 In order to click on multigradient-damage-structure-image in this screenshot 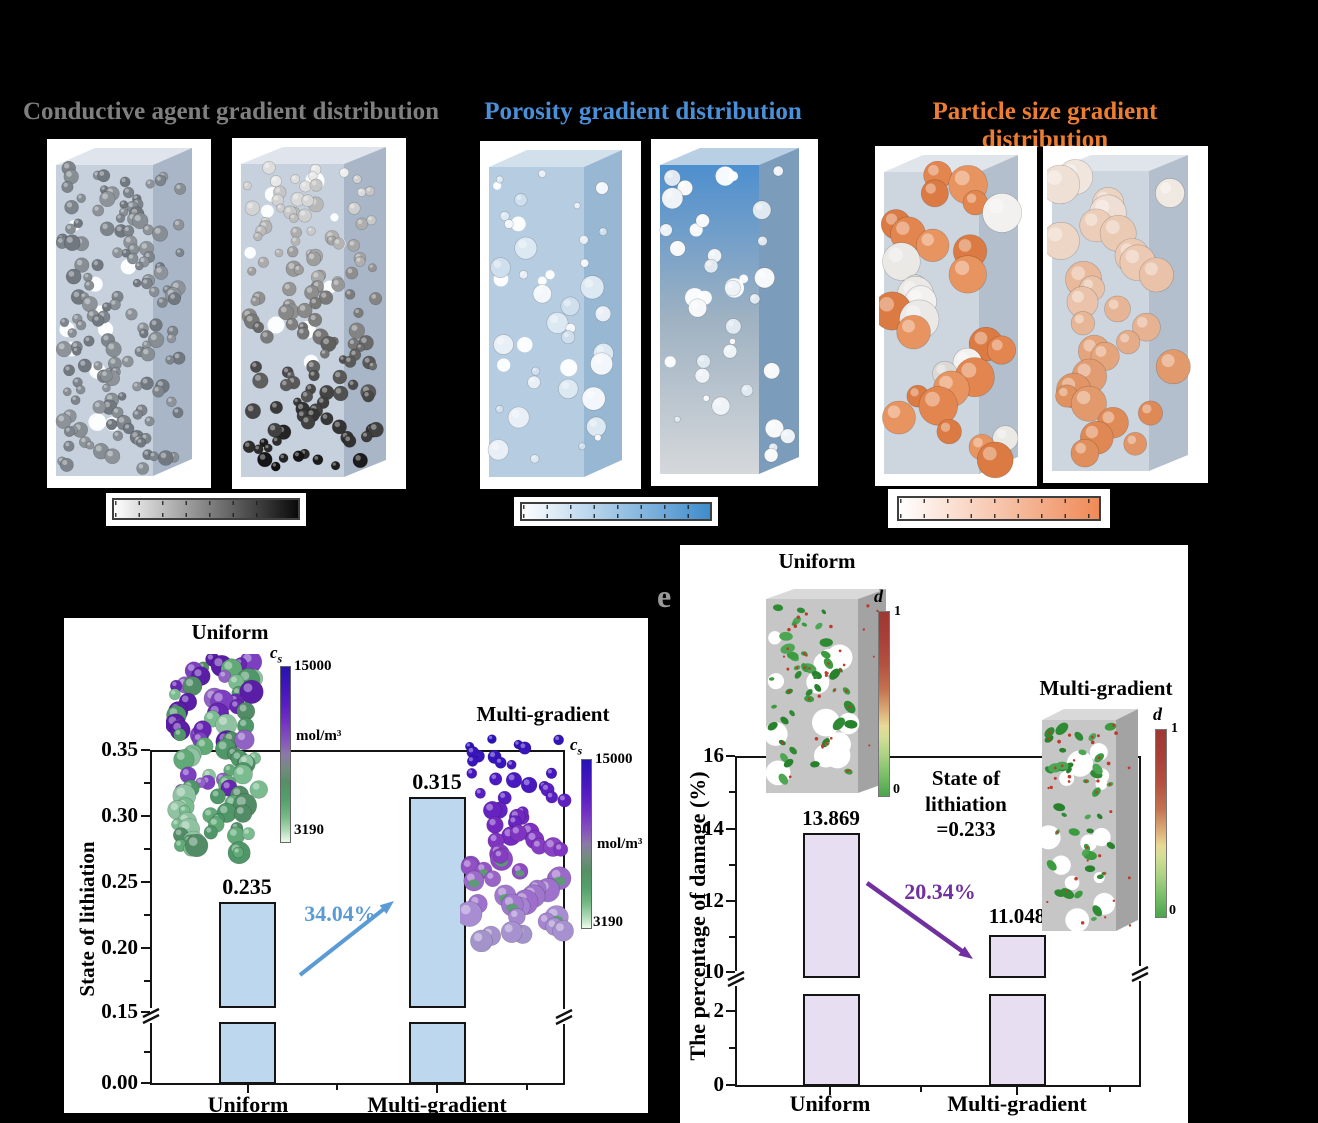, I will do `click(1087, 821)`.